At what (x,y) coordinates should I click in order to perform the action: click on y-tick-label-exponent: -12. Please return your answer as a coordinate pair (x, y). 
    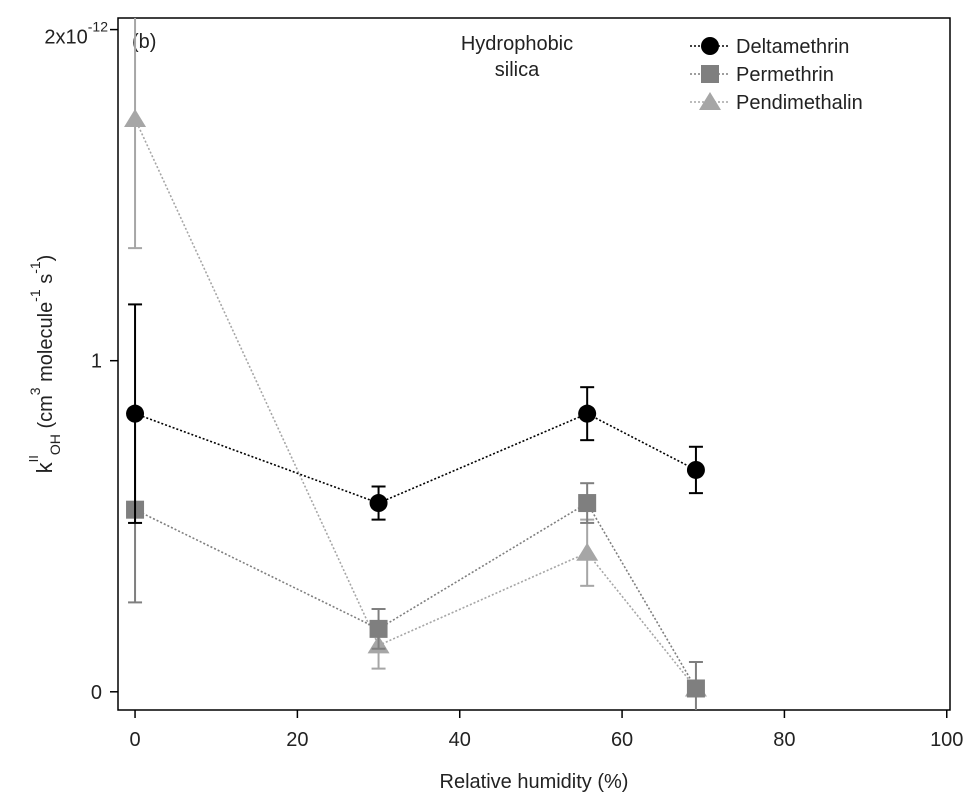
    Looking at the image, I should click on (98, 27).